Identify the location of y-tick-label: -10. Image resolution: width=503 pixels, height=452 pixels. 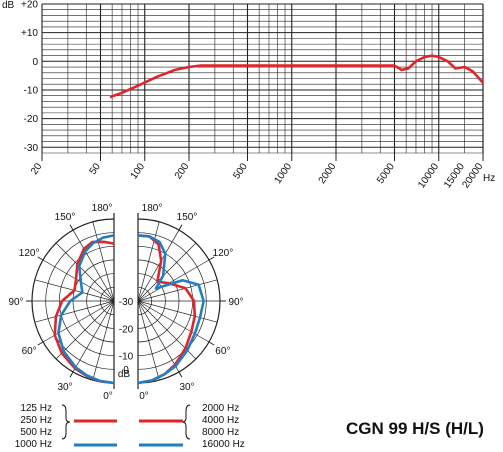
(31, 90).